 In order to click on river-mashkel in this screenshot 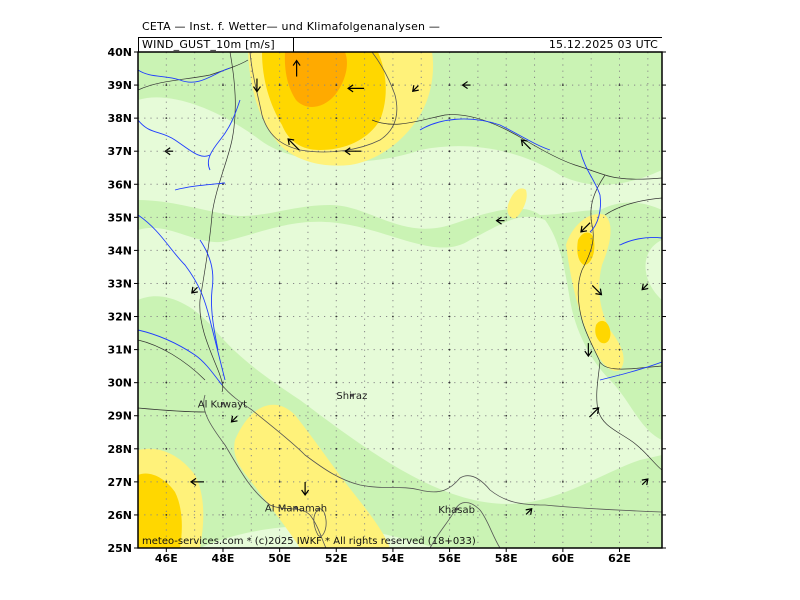, I will do `click(630, 371)`.